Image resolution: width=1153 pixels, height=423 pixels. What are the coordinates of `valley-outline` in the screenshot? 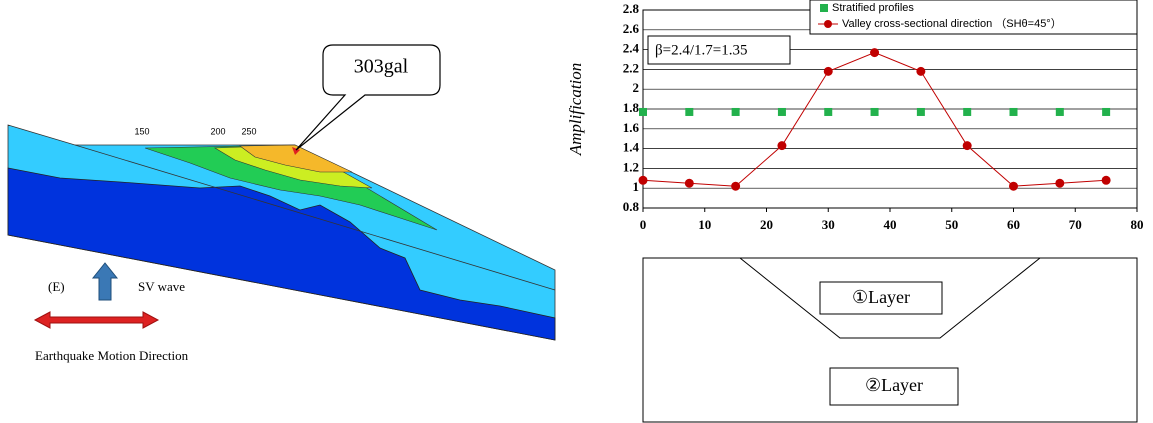 It's located at (890, 298).